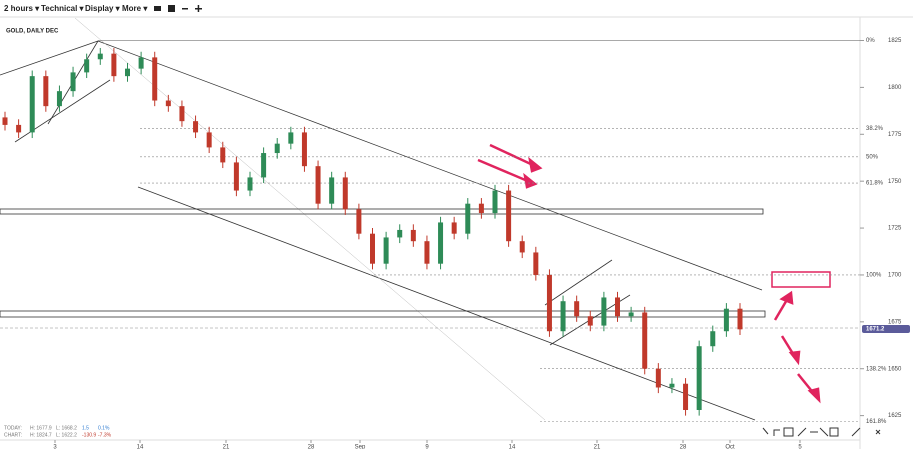 The image size is (913, 454). What do you see at coordinates (895, 369) in the screenshot?
I see `y-tick-label: 1650` at bounding box center [895, 369].